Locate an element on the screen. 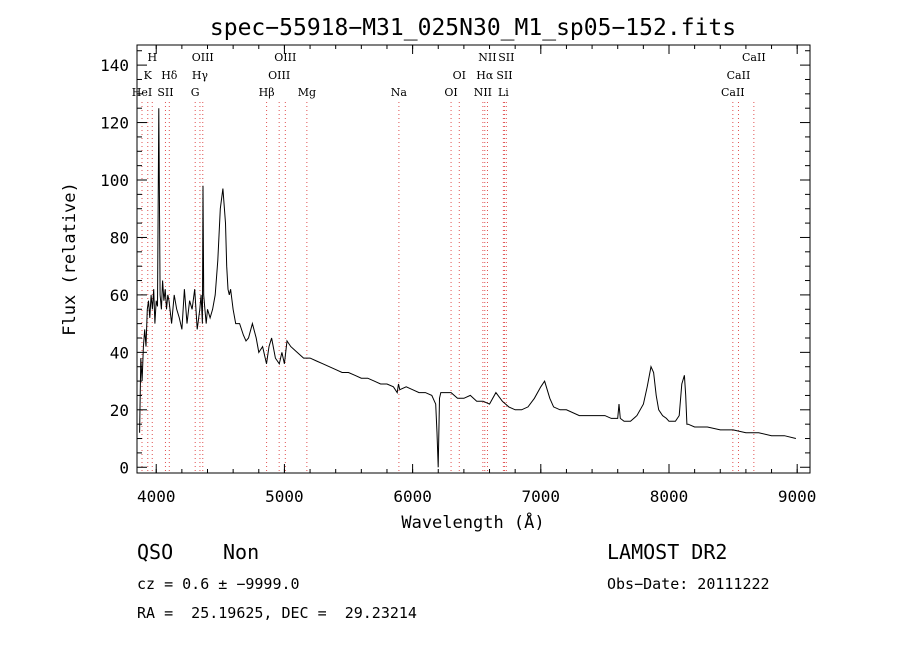 This screenshot has height=650, width=900. x-tick-label: 8000 is located at coordinates (669, 496).